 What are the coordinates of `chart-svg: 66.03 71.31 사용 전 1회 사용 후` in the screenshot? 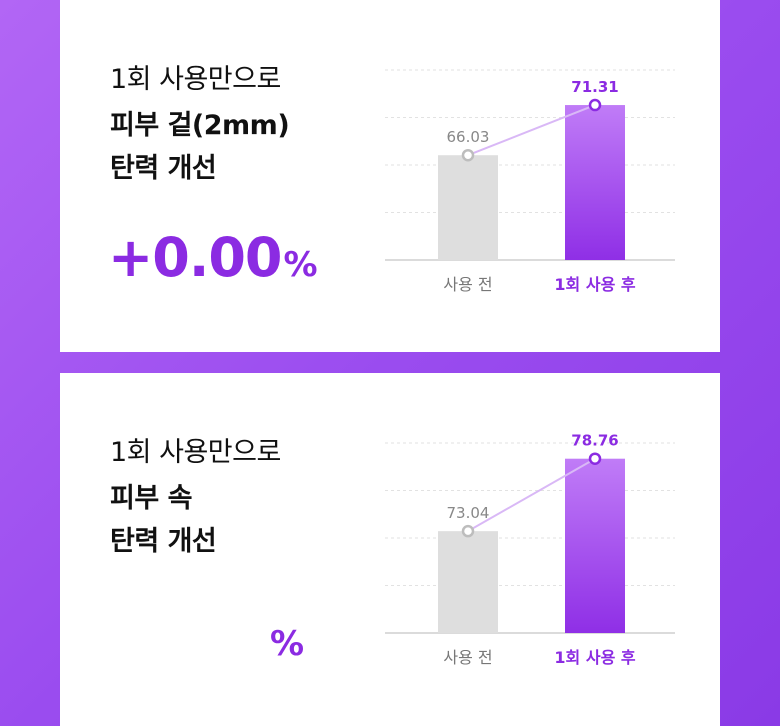 It's located at (530, 181).